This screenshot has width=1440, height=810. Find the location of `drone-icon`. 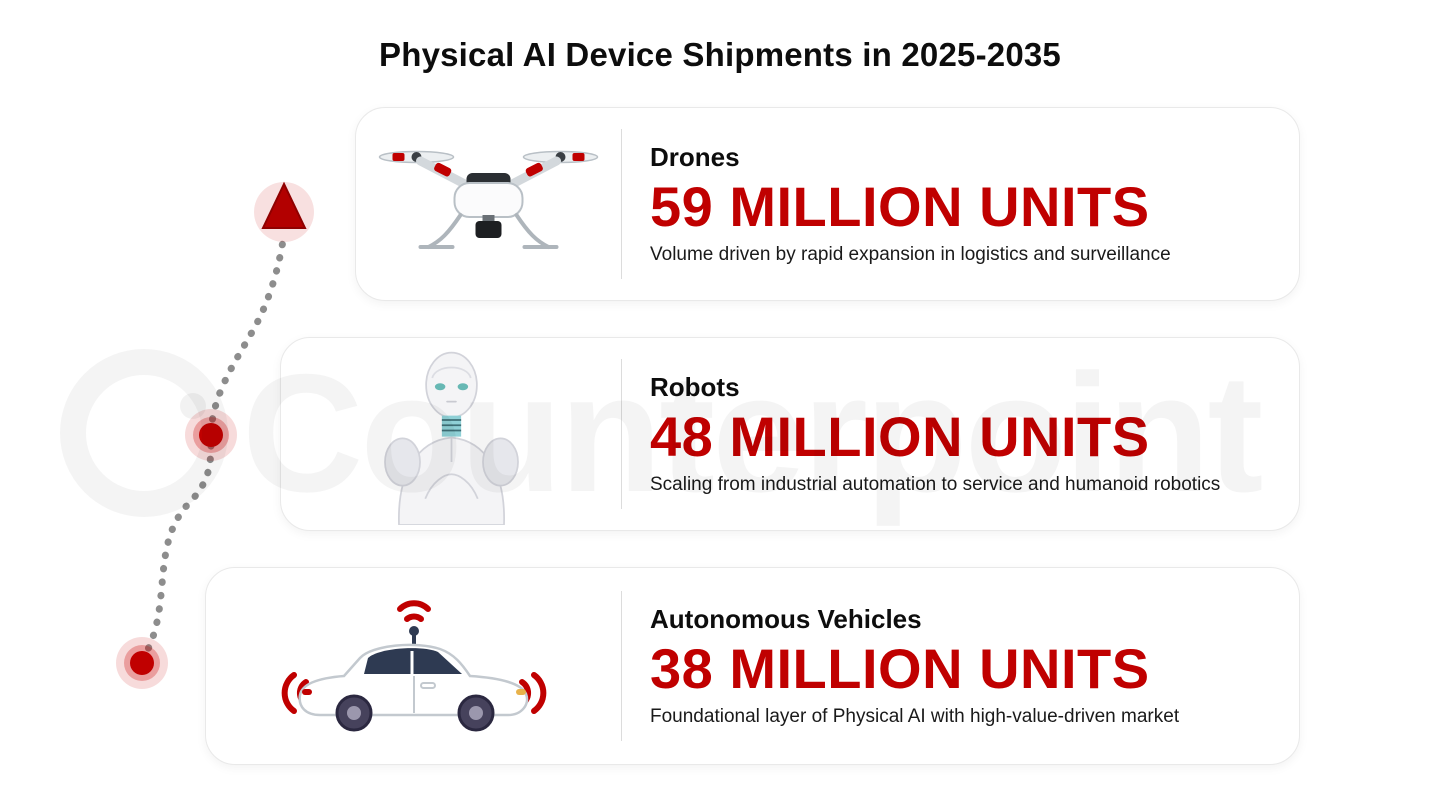

drone-icon is located at coordinates (488, 204).